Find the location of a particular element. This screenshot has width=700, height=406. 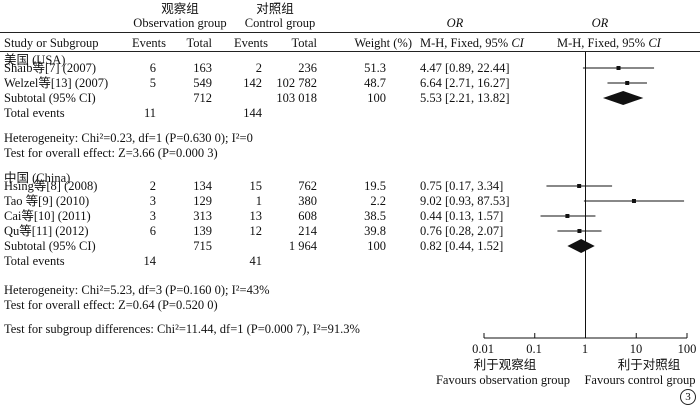

favours-control-cn: 利于对照组 is located at coordinates (649, 365).